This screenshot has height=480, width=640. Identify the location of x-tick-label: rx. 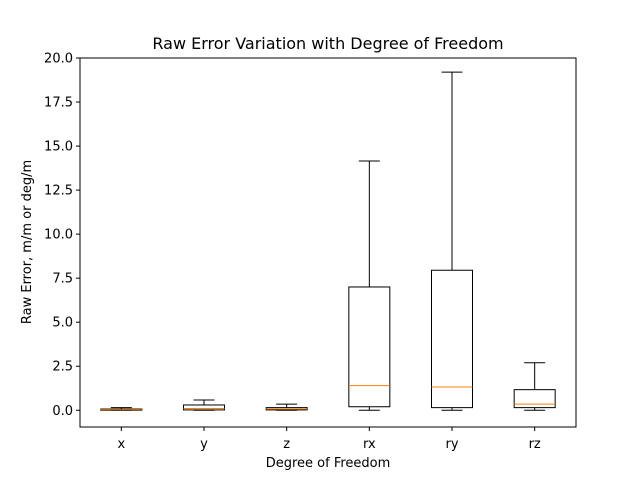
(369, 444).